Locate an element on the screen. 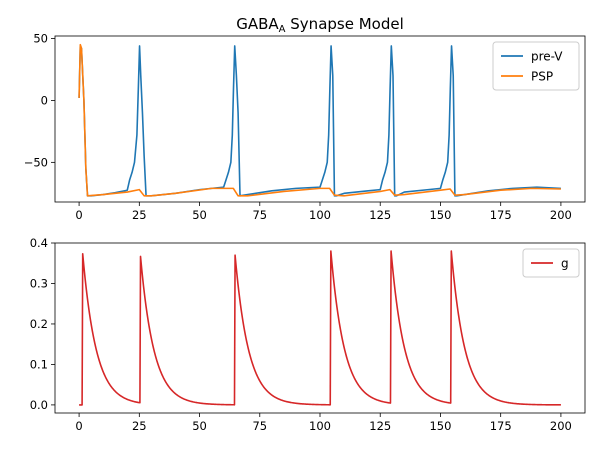 Image resolution: width=600 pixels, height=450 pixels. legend-label: pre-V is located at coordinates (547, 57).